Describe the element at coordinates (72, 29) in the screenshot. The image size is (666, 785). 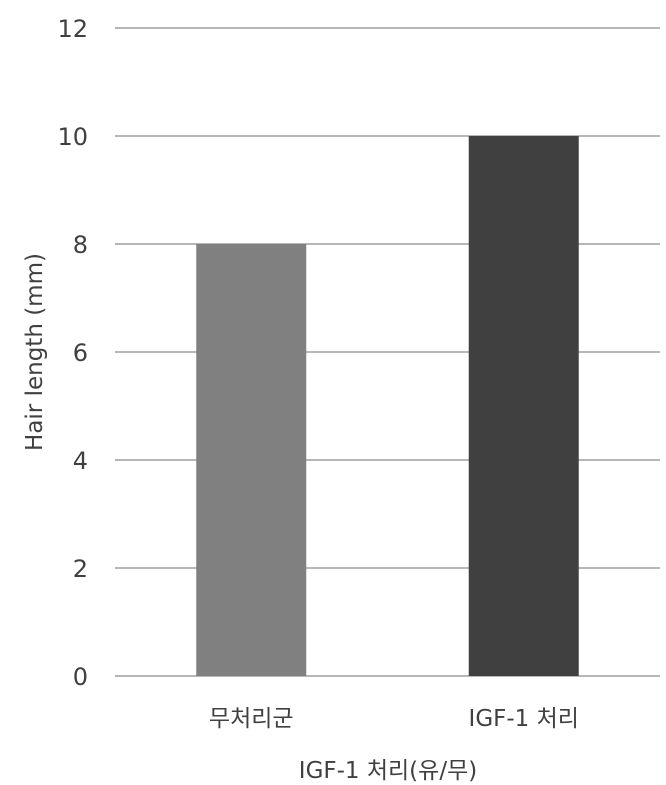
I see `y-tick-label: 12` at that location.